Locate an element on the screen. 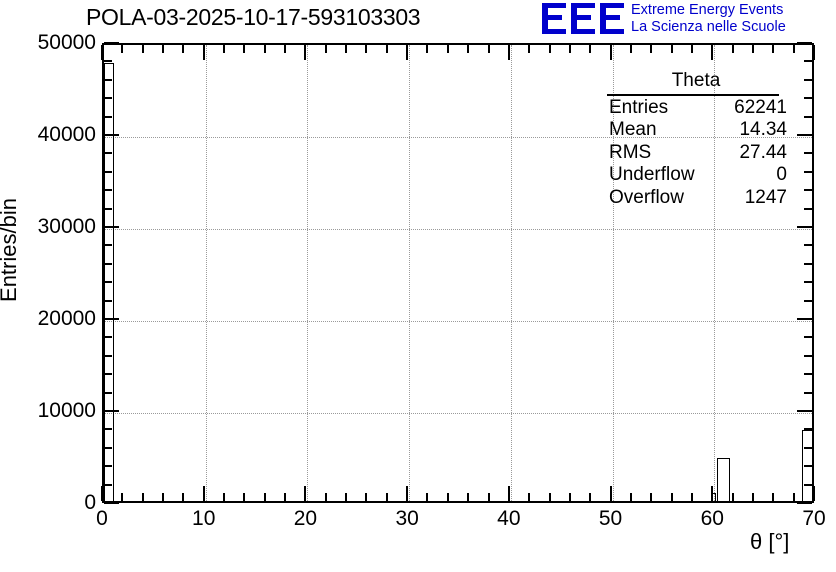  stat-row-value: 62241 is located at coordinates (760, 107).